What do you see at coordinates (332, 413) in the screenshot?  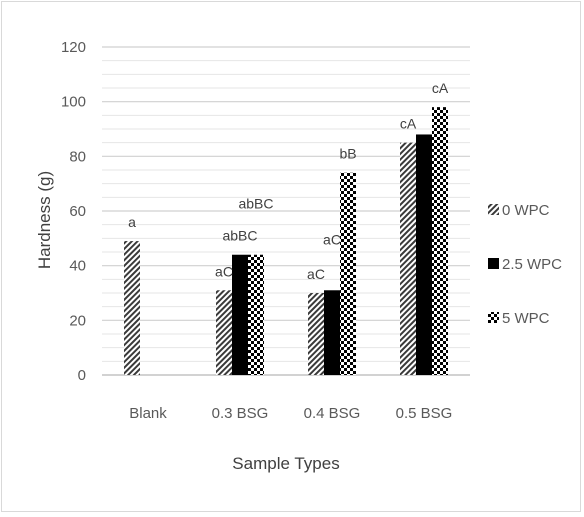 I see `x-tick-label: 0.4 BSG` at bounding box center [332, 413].